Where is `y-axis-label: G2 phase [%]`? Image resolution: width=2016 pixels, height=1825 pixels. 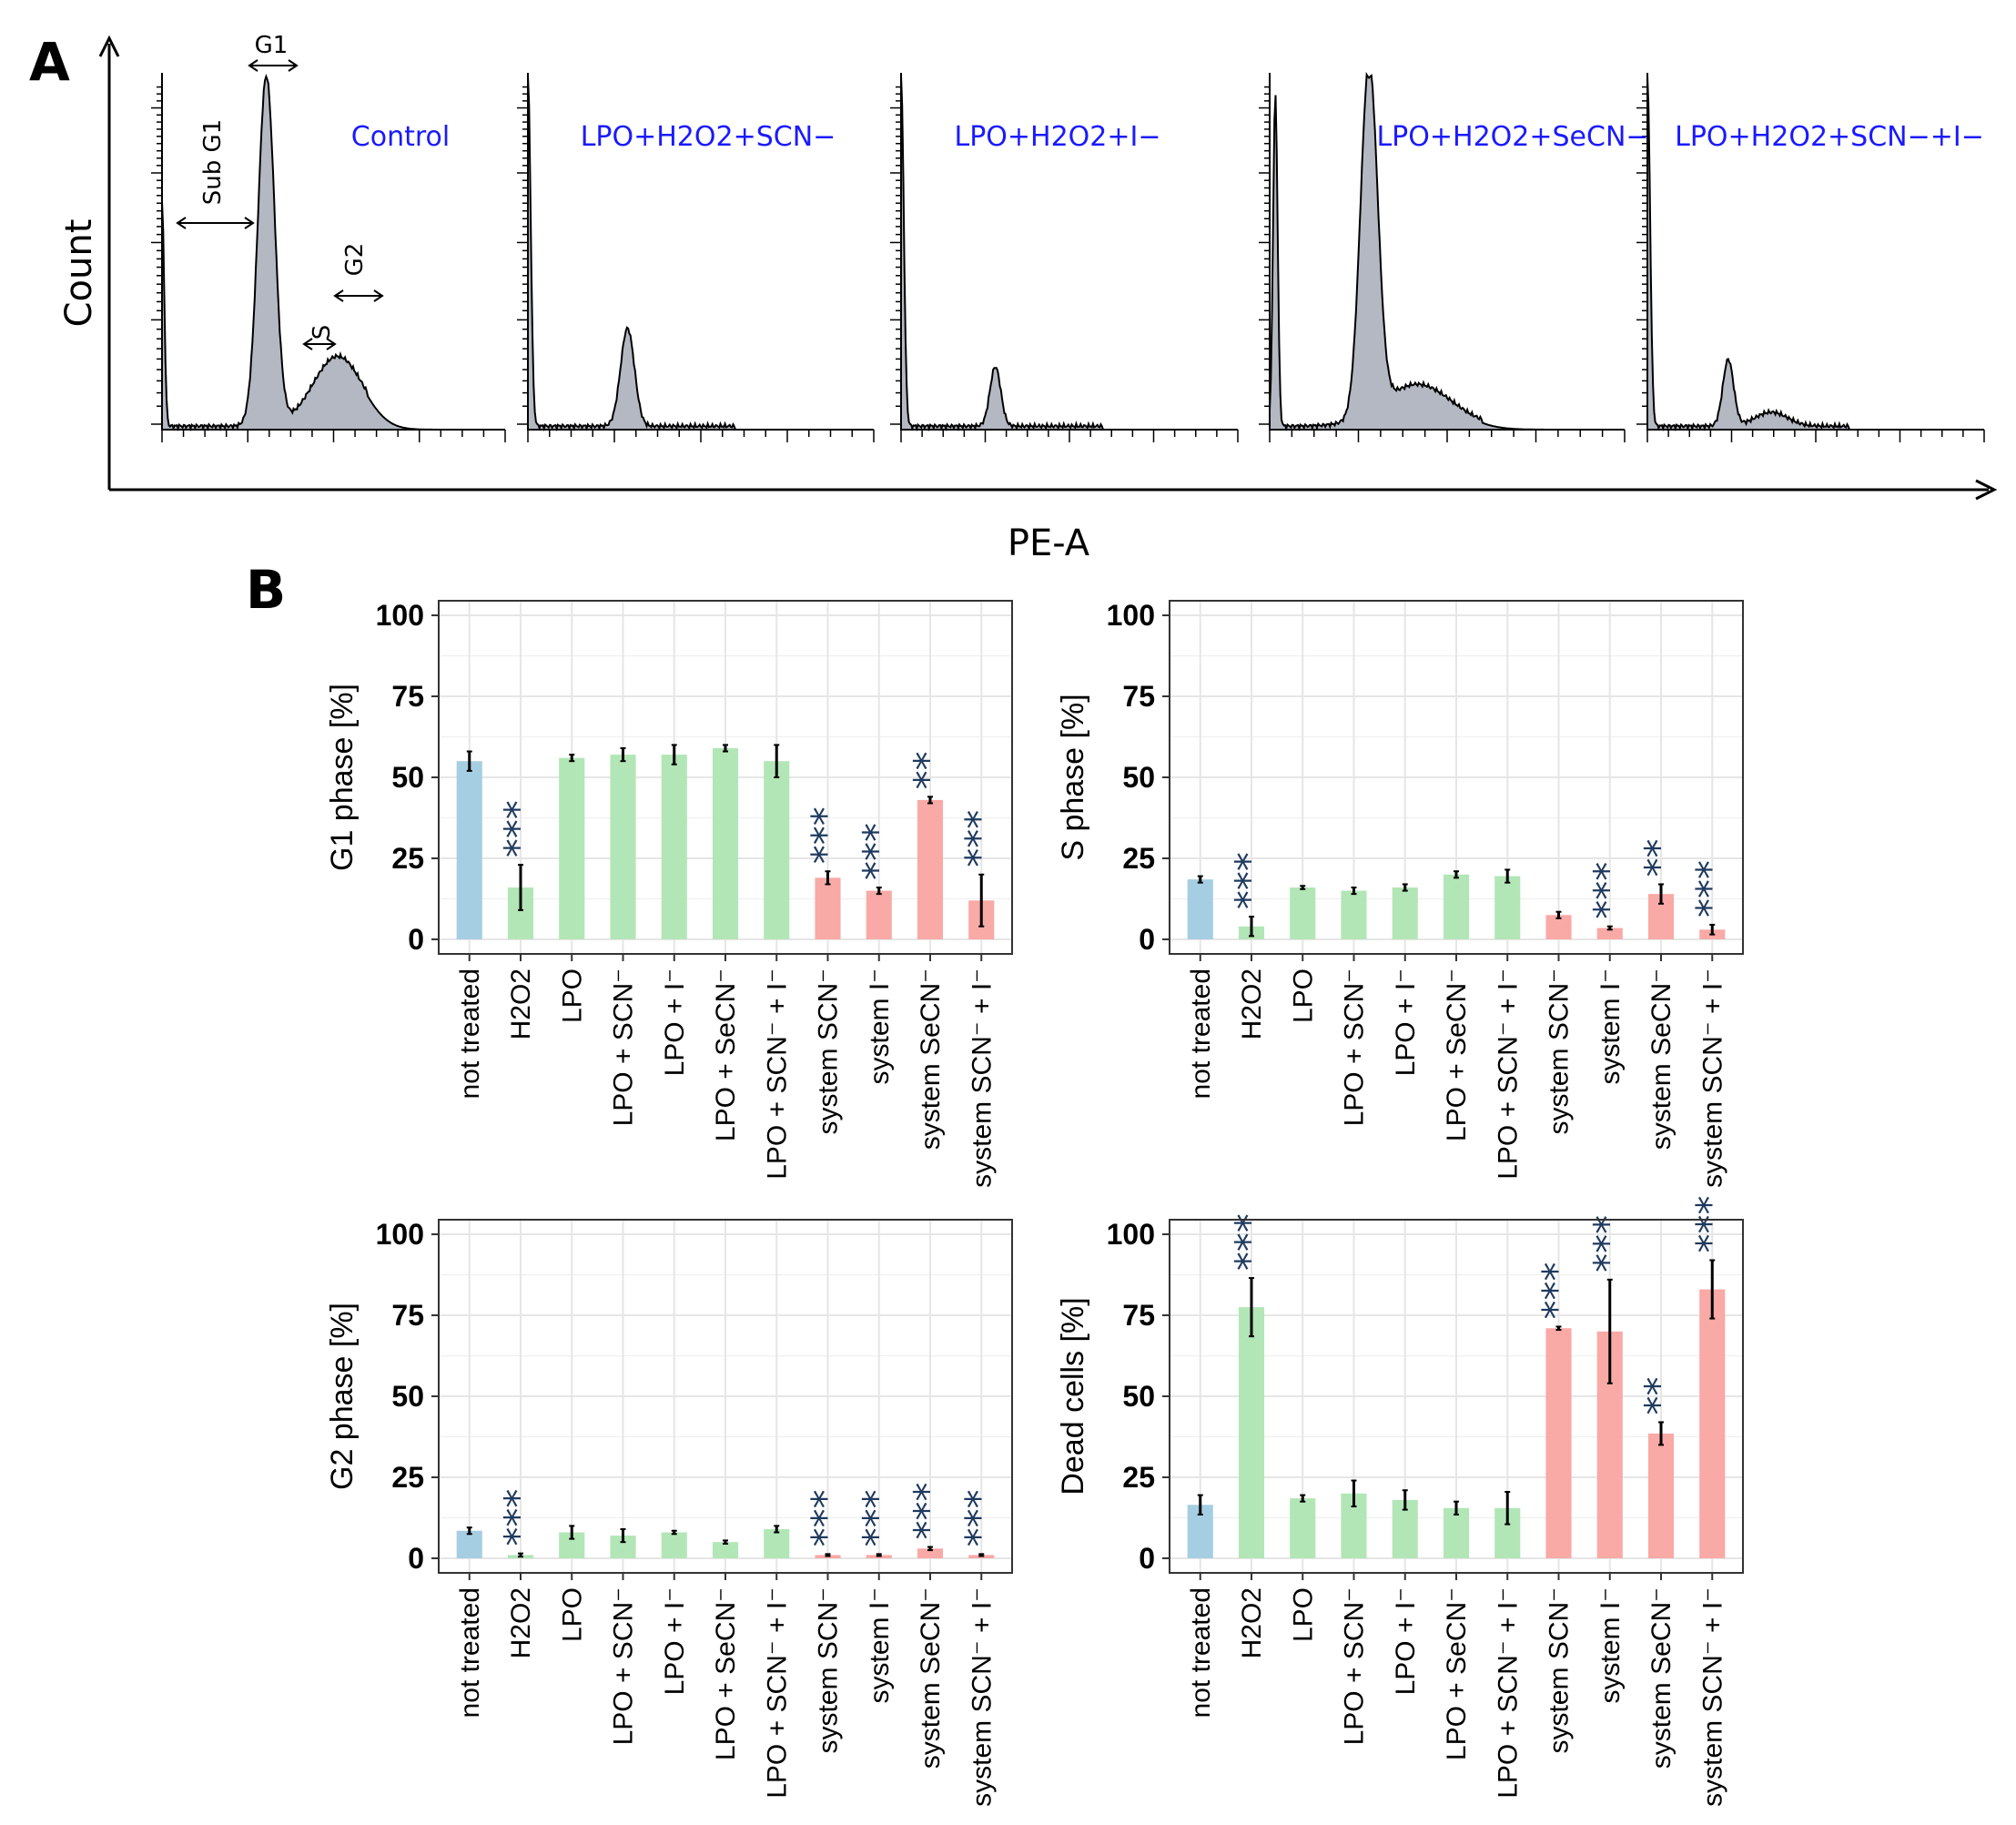 y-axis-label: G2 phase [%] is located at coordinates (342, 1396).